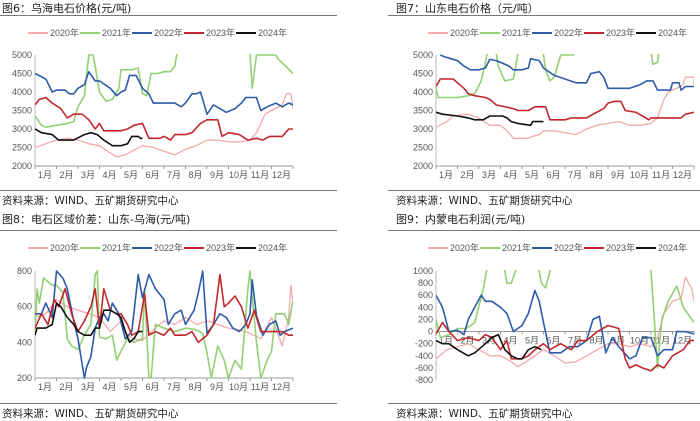 The width and height of the screenshot is (700, 421). I want to click on y-tick-label: 400, so click(425, 307).